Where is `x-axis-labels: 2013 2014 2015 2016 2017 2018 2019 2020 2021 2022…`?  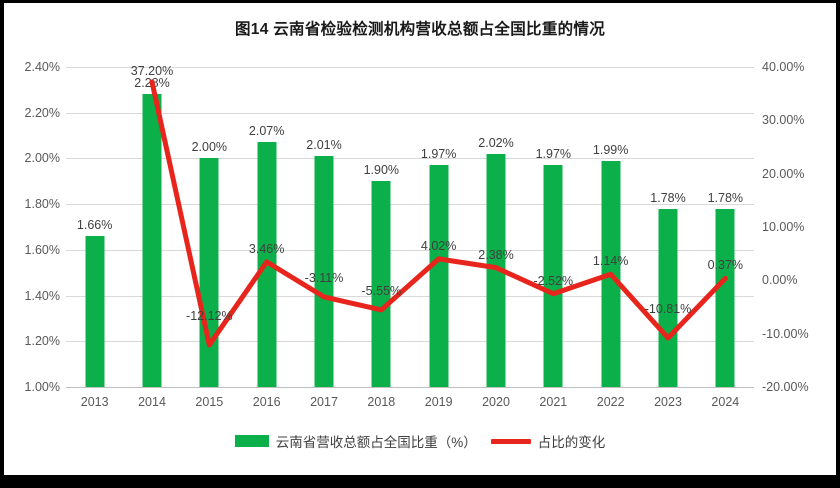 x-axis-labels: 2013 2014 2015 2016 2017 2018 2019 2020 2021 2022… is located at coordinates (410, 406).